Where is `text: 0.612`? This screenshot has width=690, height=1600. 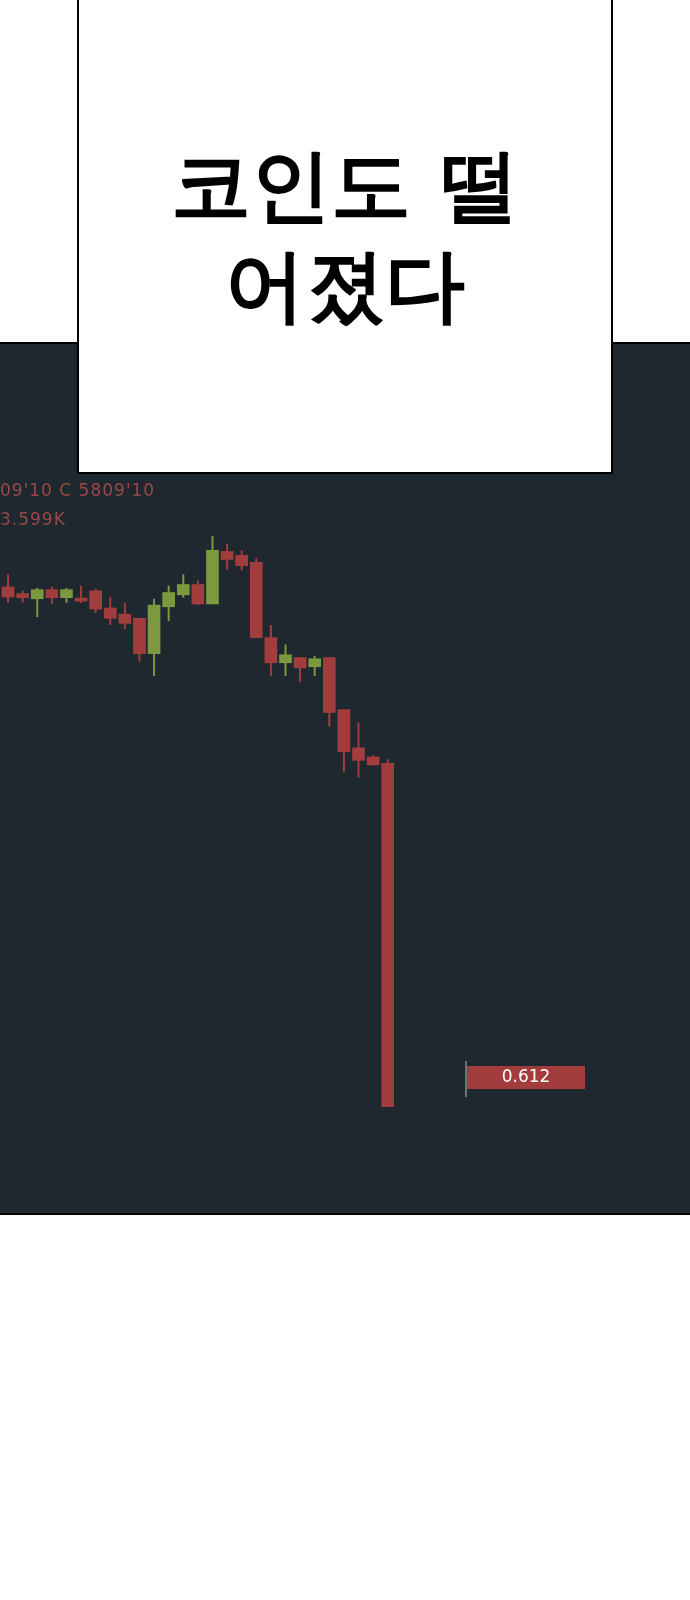 text: 0.612 is located at coordinates (526, 1076).